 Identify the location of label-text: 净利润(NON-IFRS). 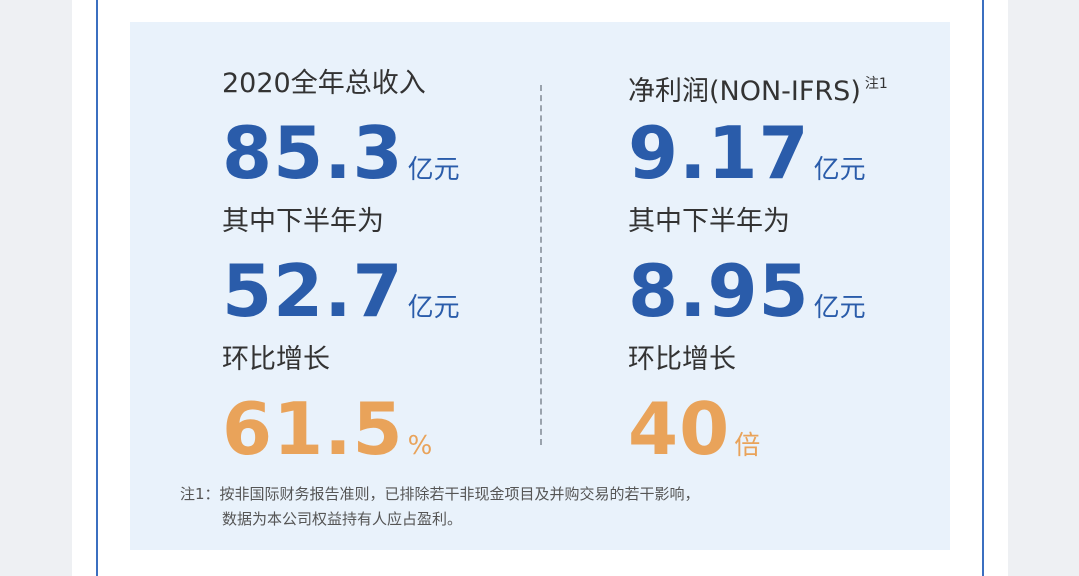
(744, 91).